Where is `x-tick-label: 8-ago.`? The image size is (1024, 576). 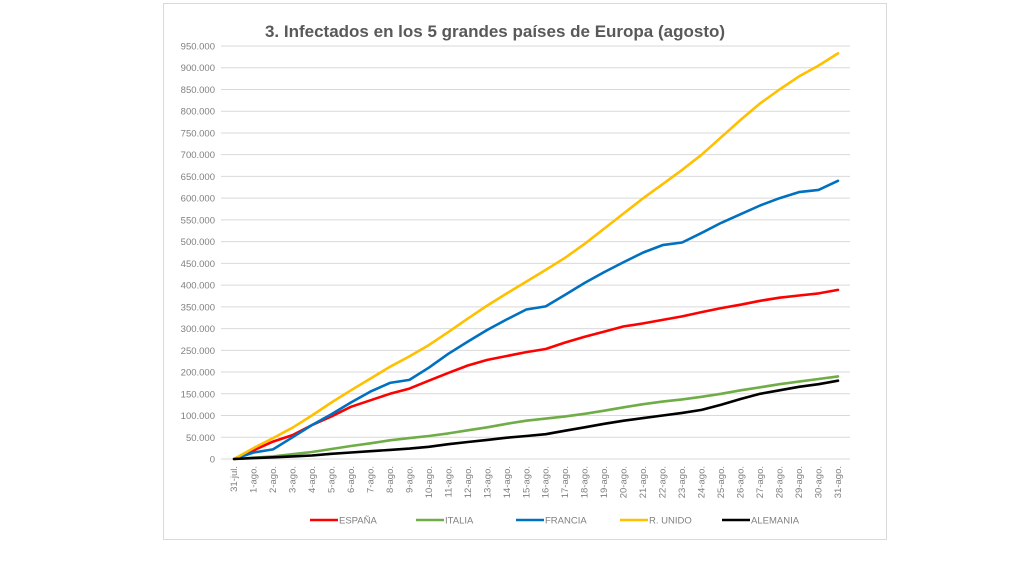 x-tick-label: 8-ago. is located at coordinates (390, 479).